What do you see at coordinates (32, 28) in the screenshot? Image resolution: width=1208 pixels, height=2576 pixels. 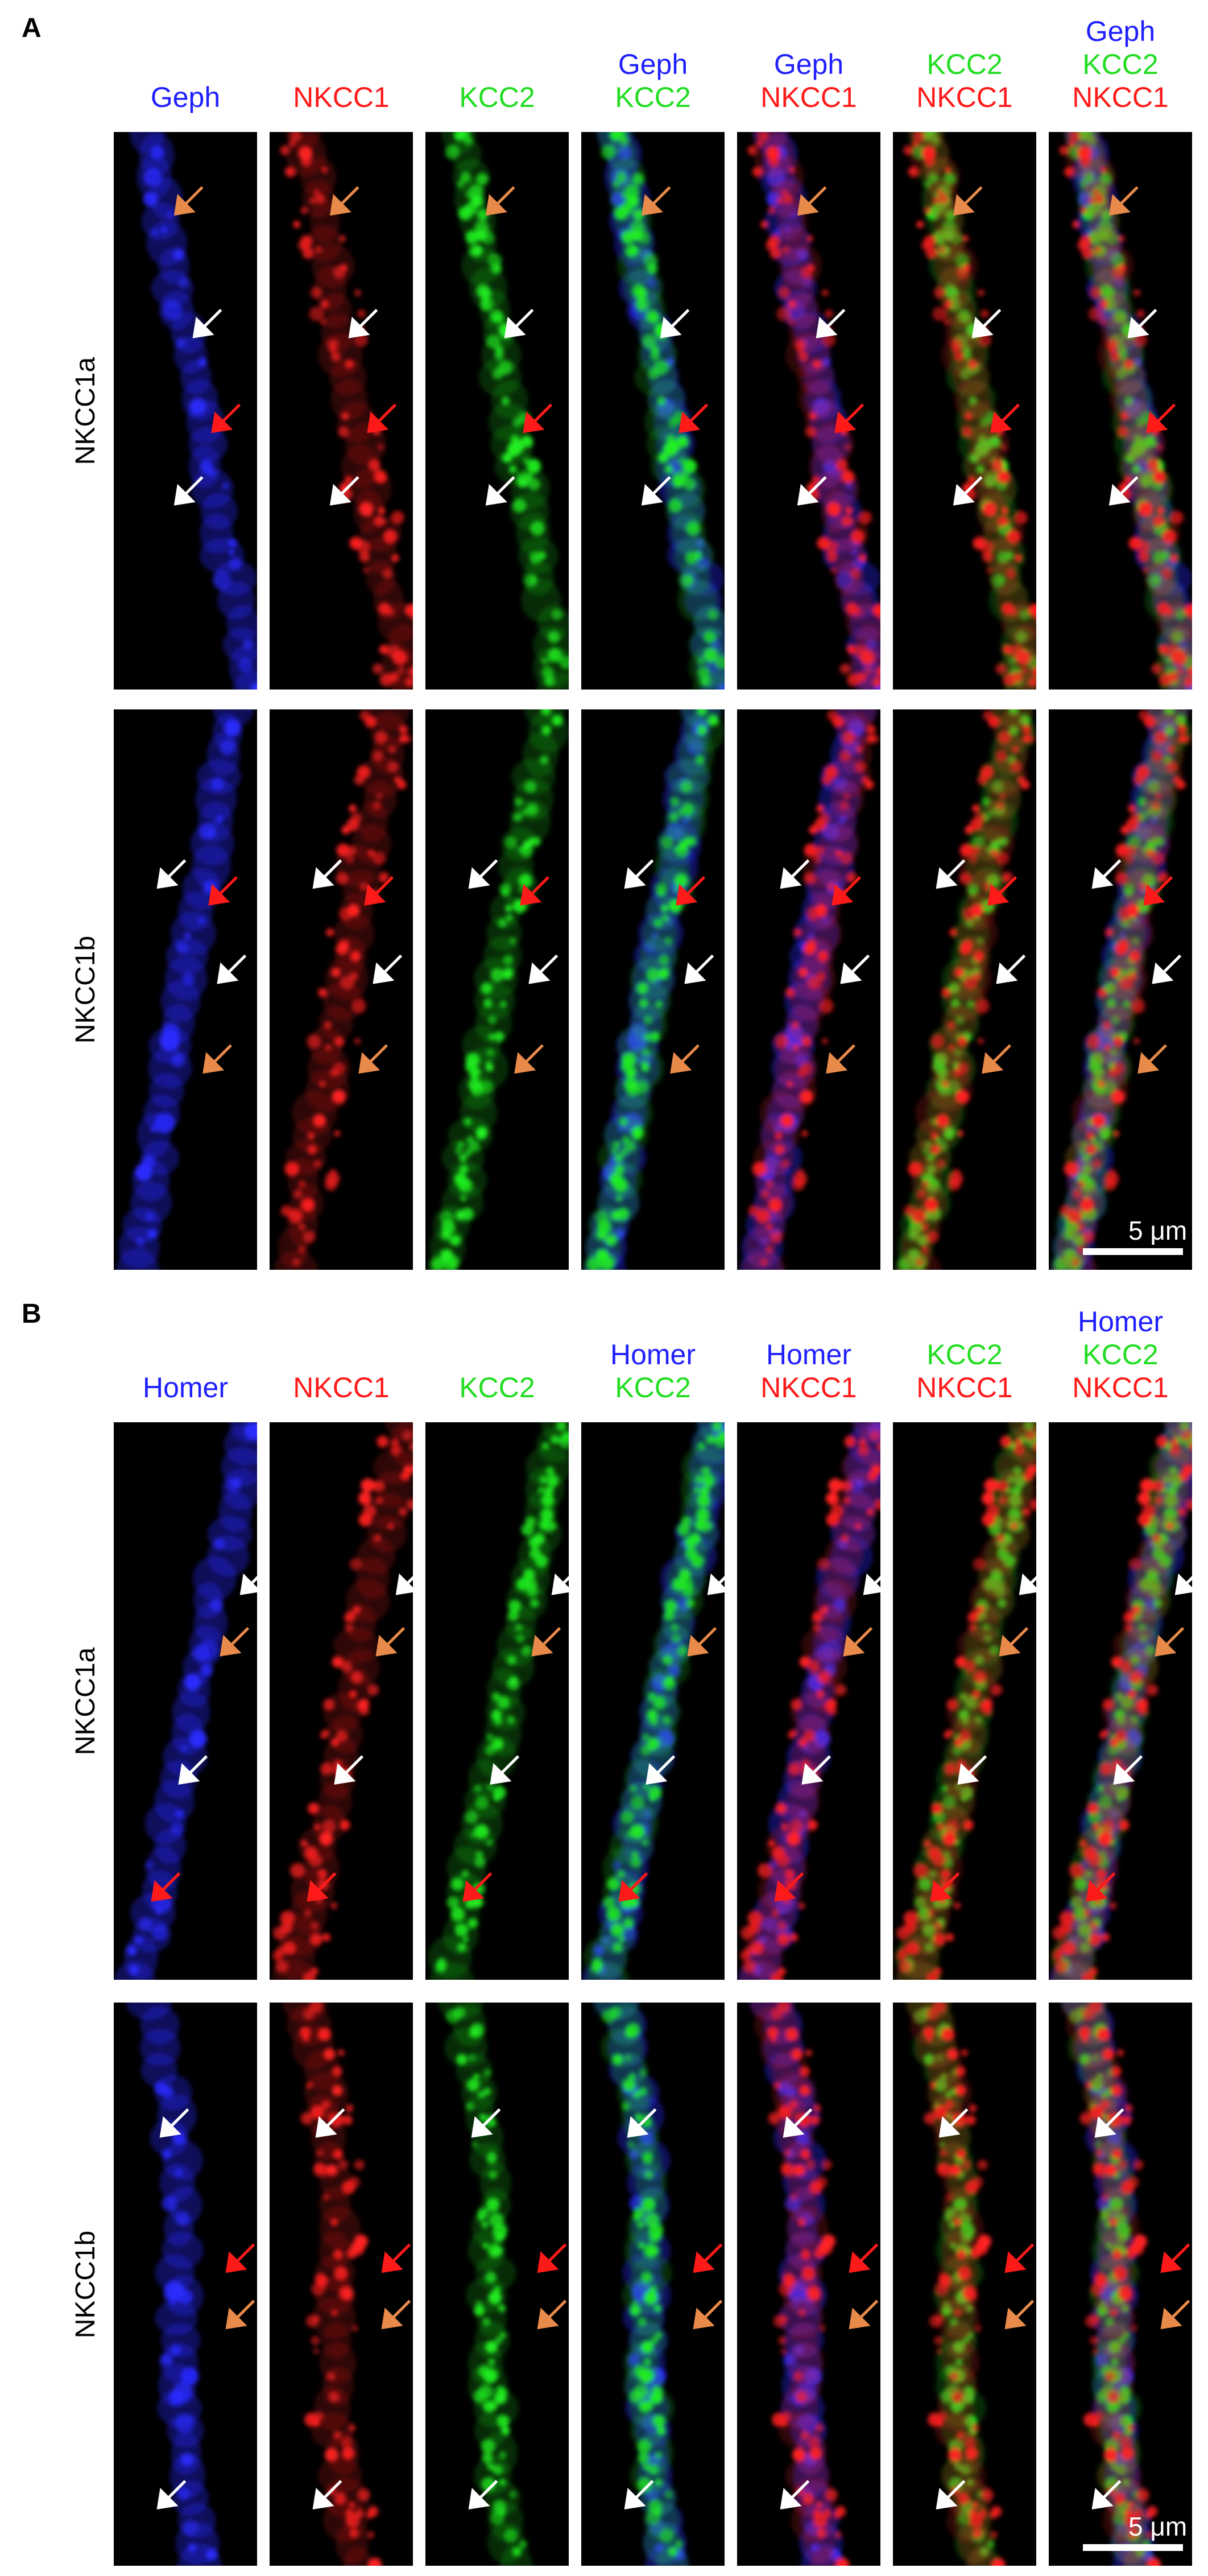 I see `panel-a-letter: A` at bounding box center [32, 28].